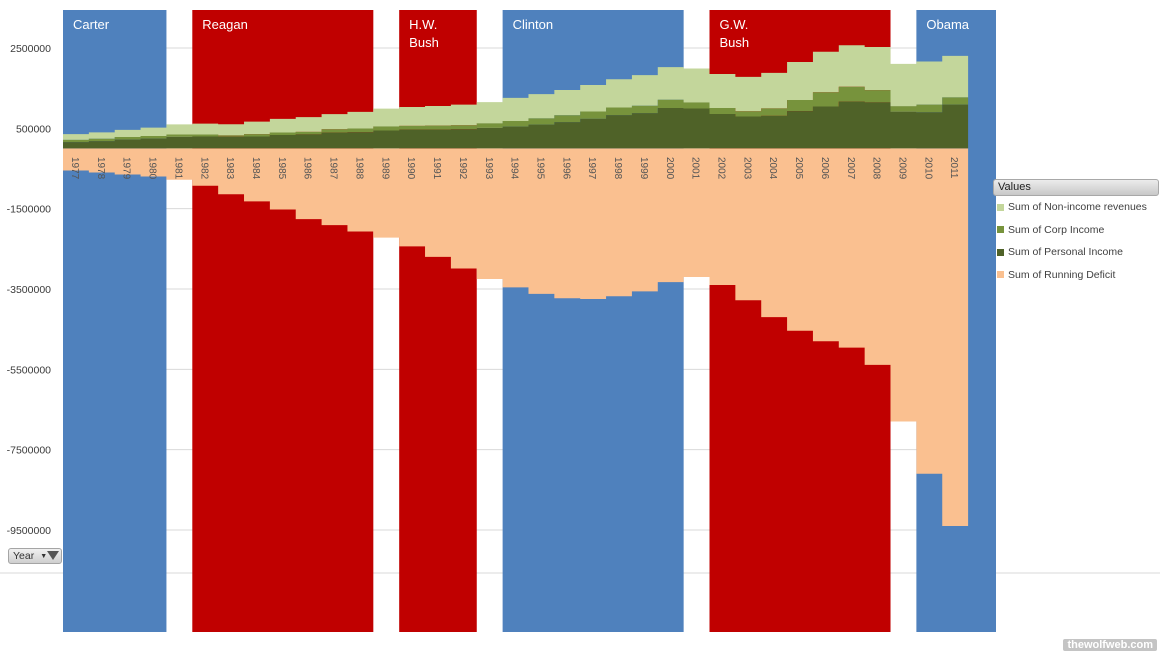  What do you see at coordinates (358, 168) in the screenshot?
I see `x-tick-label: 1988` at bounding box center [358, 168].